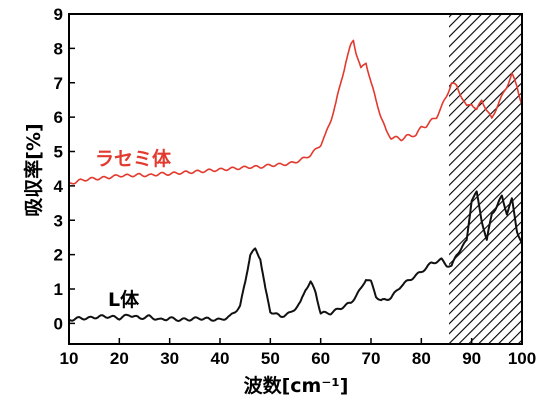 This screenshot has height=407, width=559. Describe the element at coordinates (421, 358) in the screenshot. I see `x-tick-label: 80` at that location.